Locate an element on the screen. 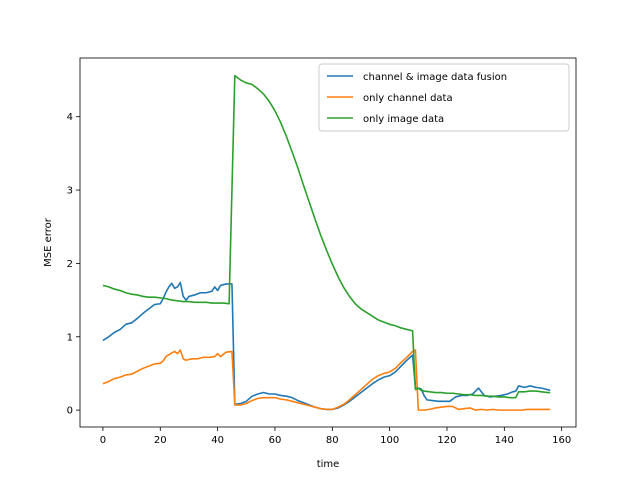  y-tick-label: 1 is located at coordinates (70, 337).